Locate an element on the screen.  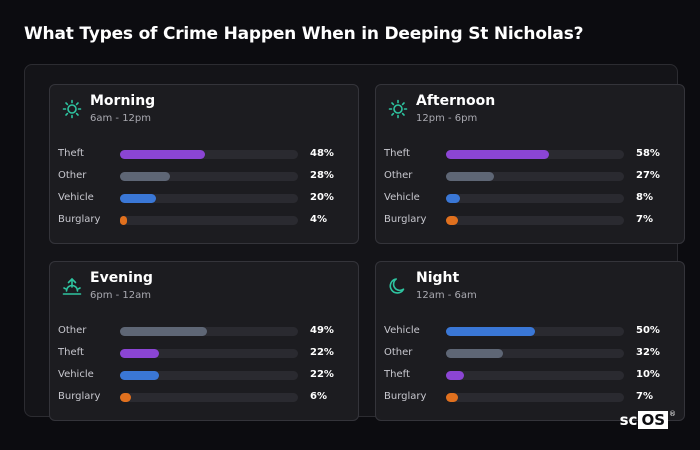
bar-row: Vehicle 22% is located at coordinates (206, 377).